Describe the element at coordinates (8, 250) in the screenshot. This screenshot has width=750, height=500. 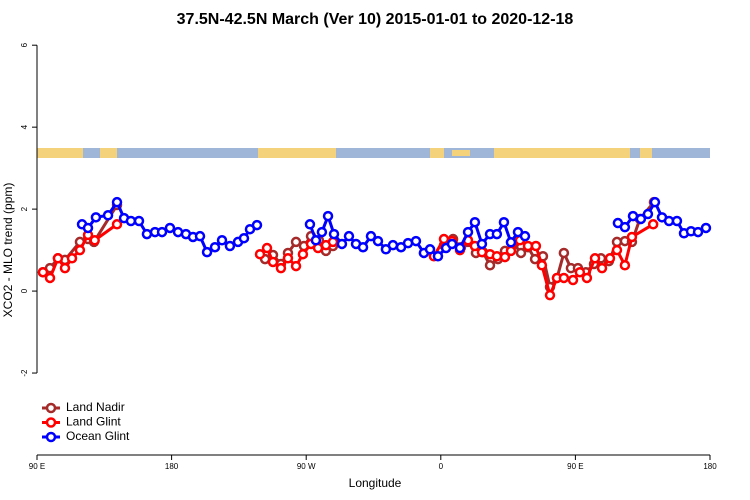
I see `y-axis-label: XCO2 - MLO trend (ppm)` at that location.